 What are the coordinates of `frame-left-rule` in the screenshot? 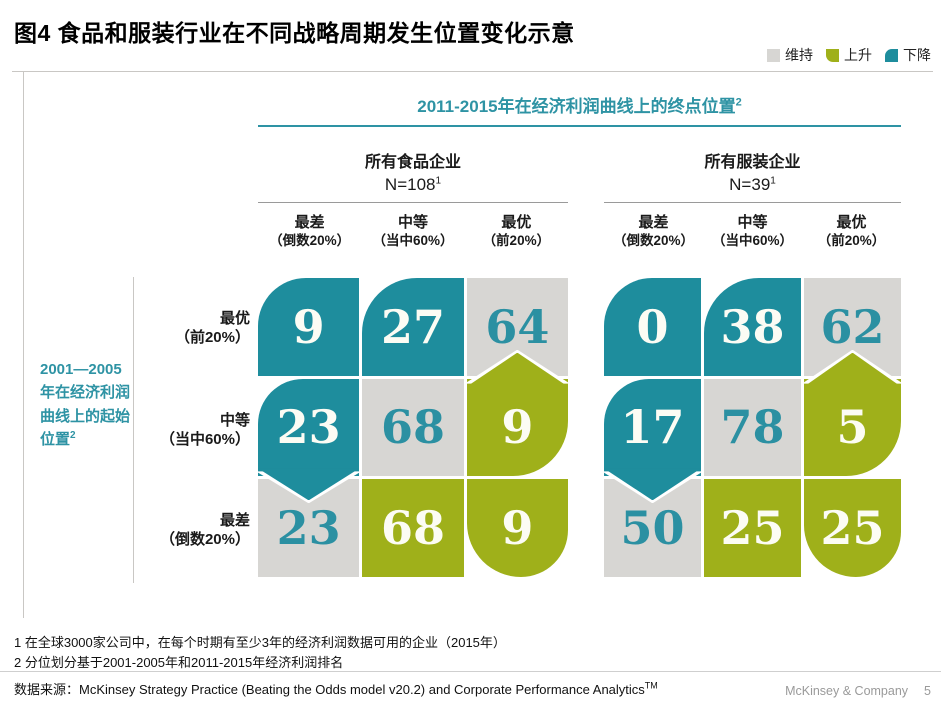 It's located at (23, 344).